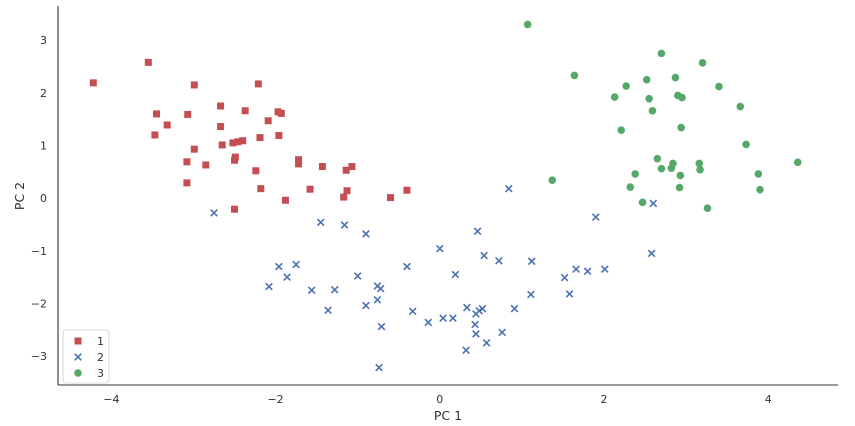 Image resolution: width=855 pixels, height=426 pixels. I want to click on x-tick-label: −2, so click(275, 399).